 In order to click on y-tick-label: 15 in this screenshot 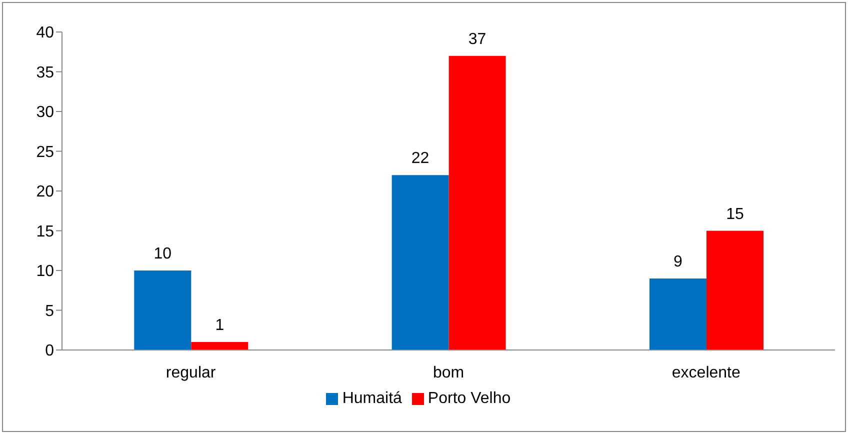, I will do `click(45, 231)`.